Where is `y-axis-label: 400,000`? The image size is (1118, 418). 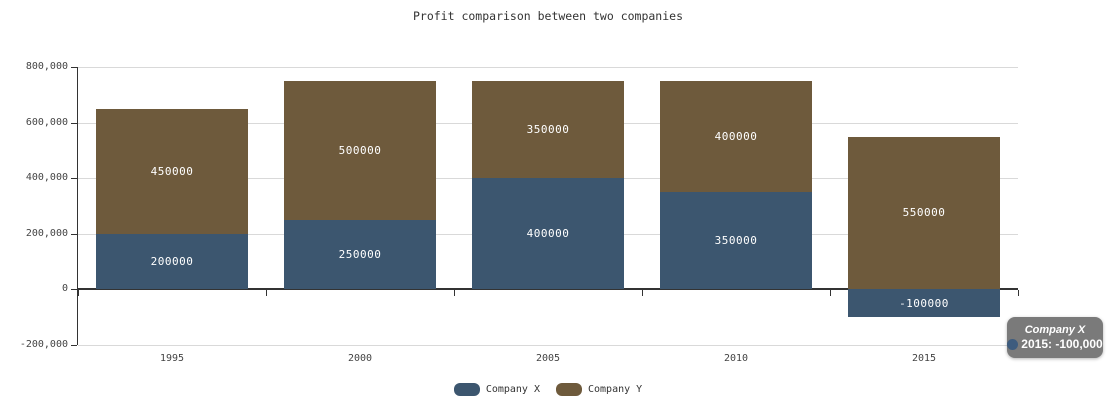 y-axis-label: 400,000 is located at coordinates (46, 178).